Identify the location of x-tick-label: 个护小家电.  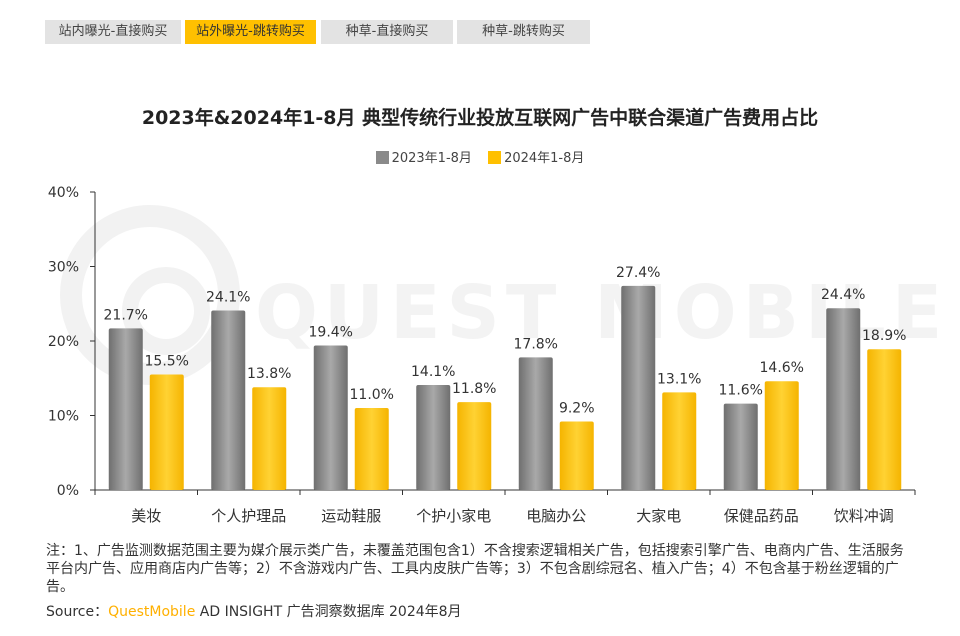
(453, 516).